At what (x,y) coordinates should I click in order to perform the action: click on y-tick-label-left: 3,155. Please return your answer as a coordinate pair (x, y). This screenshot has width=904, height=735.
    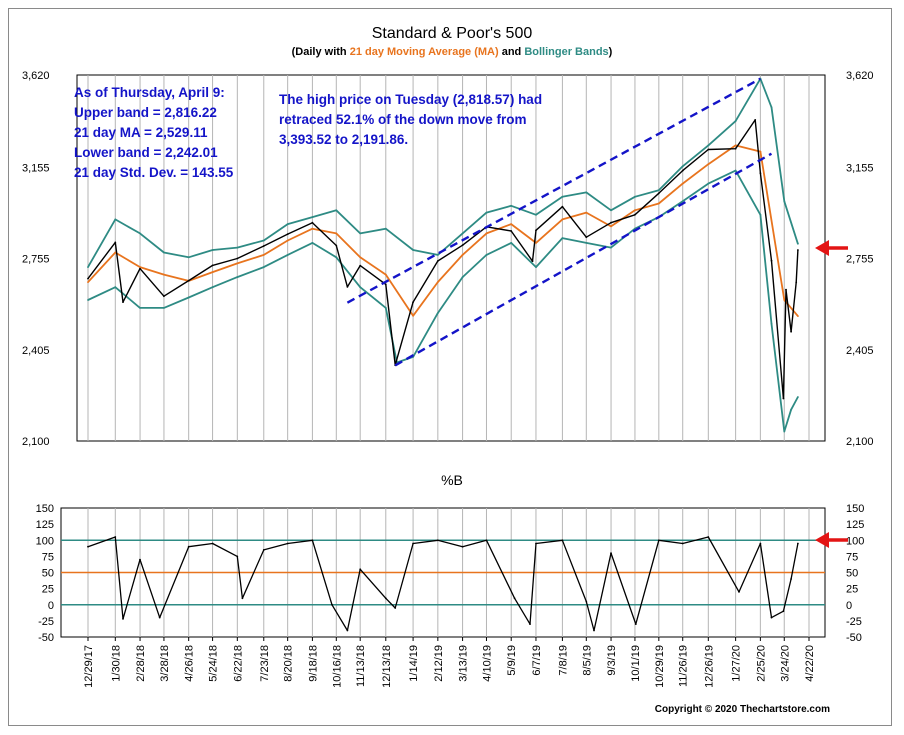
    Looking at the image, I should click on (36, 168).